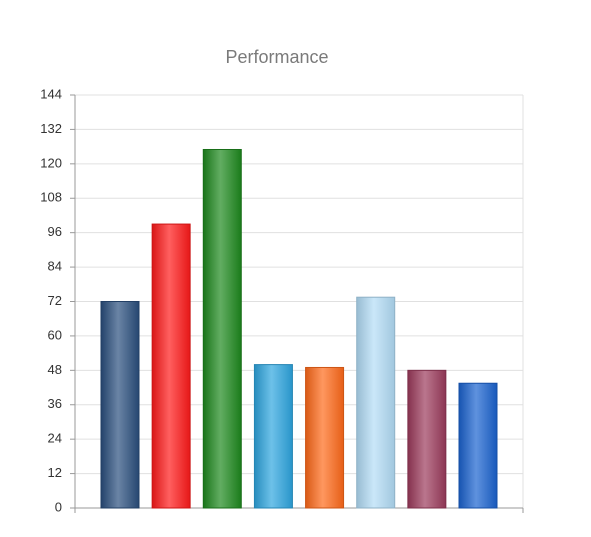 This screenshot has height=537, width=591. I want to click on y-tick-label: 0, so click(58, 506).